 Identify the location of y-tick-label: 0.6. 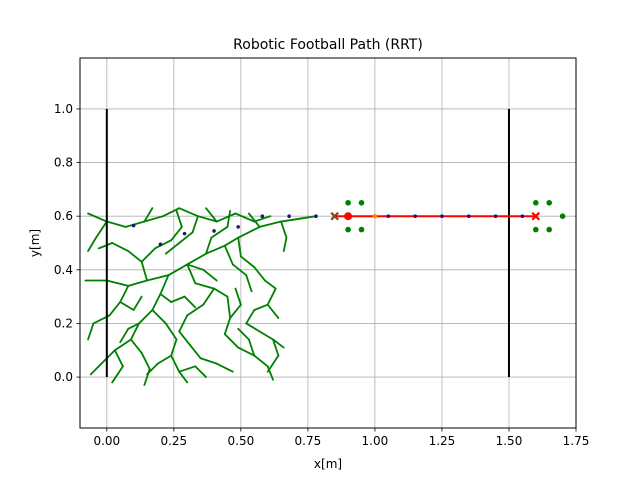
(63, 216).